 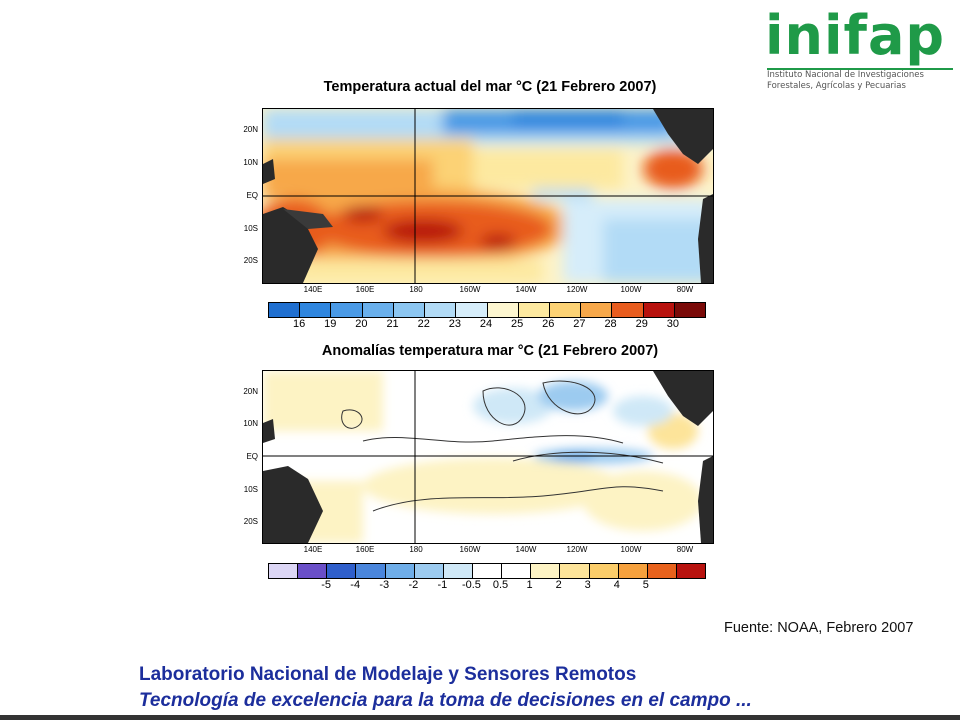 What do you see at coordinates (250, 228) in the screenshot?
I see `top-lat-label: 10S` at bounding box center [250, 228].